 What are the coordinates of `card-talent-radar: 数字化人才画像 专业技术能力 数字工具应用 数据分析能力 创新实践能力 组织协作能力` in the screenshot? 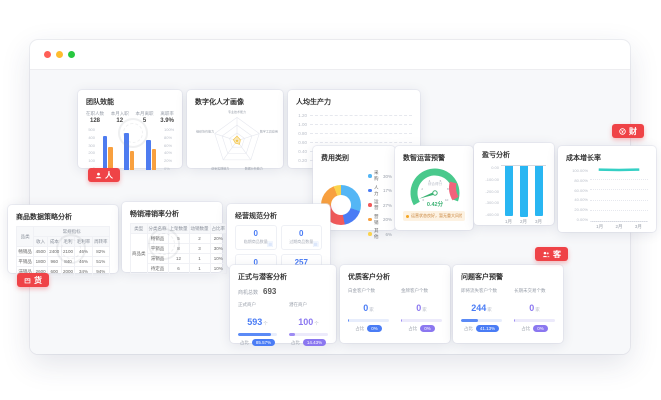 It's located at (235, 130).